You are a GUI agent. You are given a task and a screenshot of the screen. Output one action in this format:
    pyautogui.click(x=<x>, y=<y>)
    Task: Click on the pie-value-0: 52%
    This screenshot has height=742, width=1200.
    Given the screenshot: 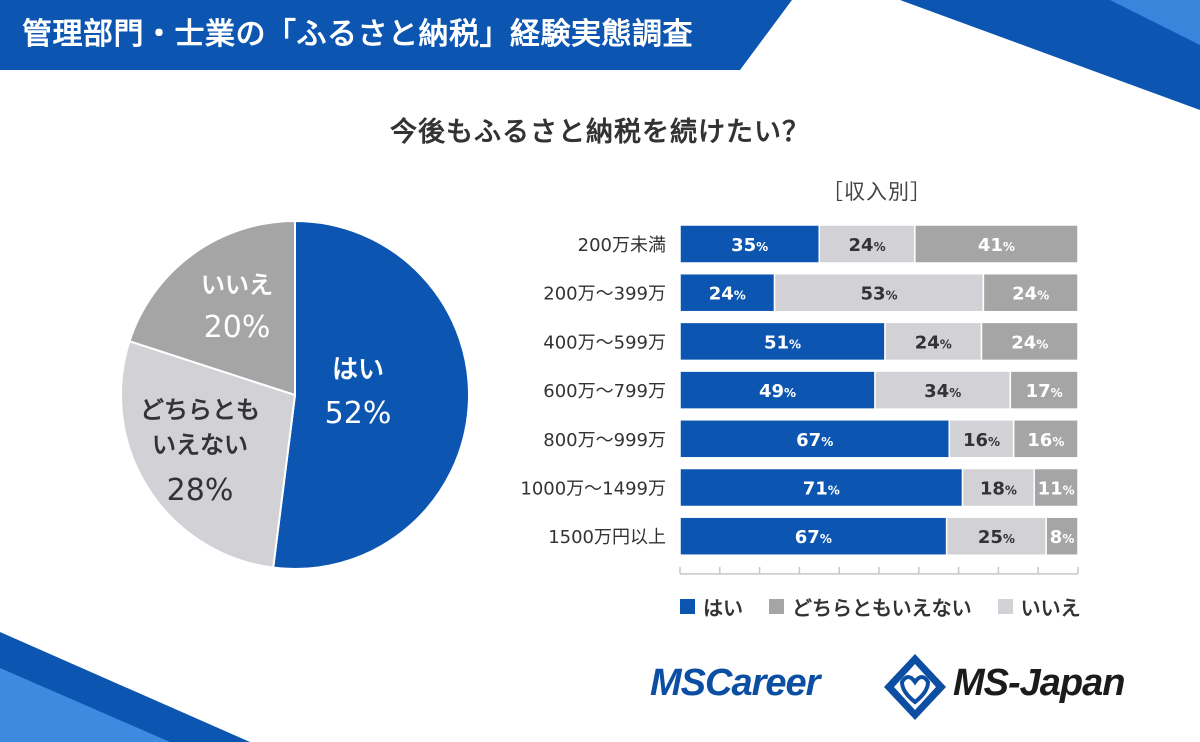 What is the action you would take?
    pyautogui.click(x=358, y=413)
    